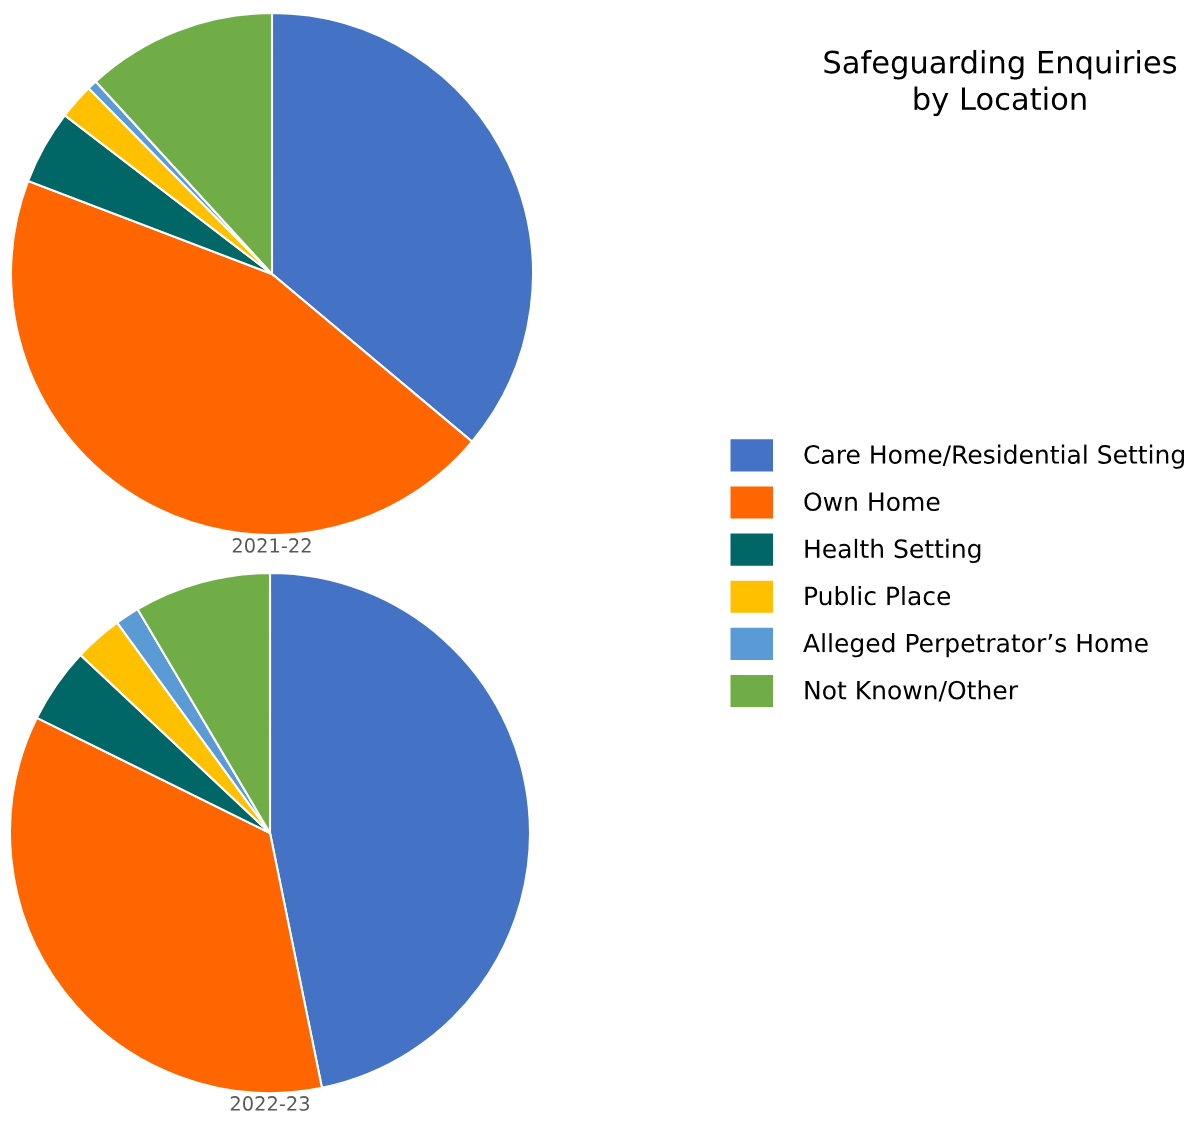 The width and height of the screenshot is (1200, 1124). What do you see at coordinates (872, 502) in the screenshot?
I see `legend-label: Own Home` at bounding box center [872, 502].